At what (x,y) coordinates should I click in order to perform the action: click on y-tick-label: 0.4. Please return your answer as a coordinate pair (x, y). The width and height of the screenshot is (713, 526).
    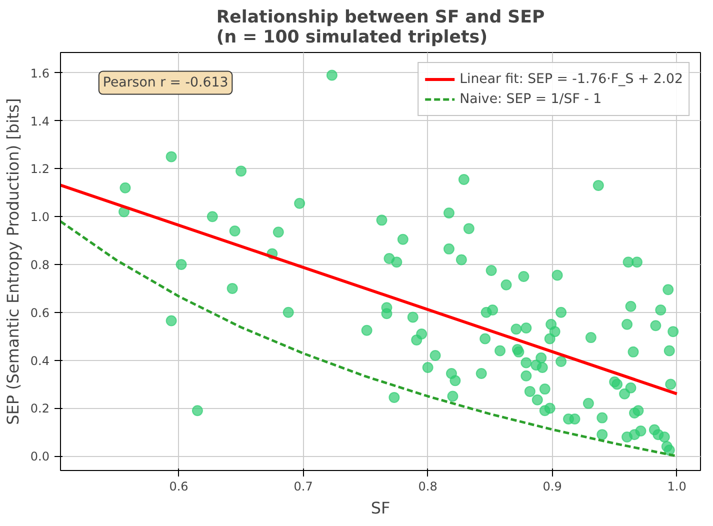
    Looking at the image, I should click on (40, 361).